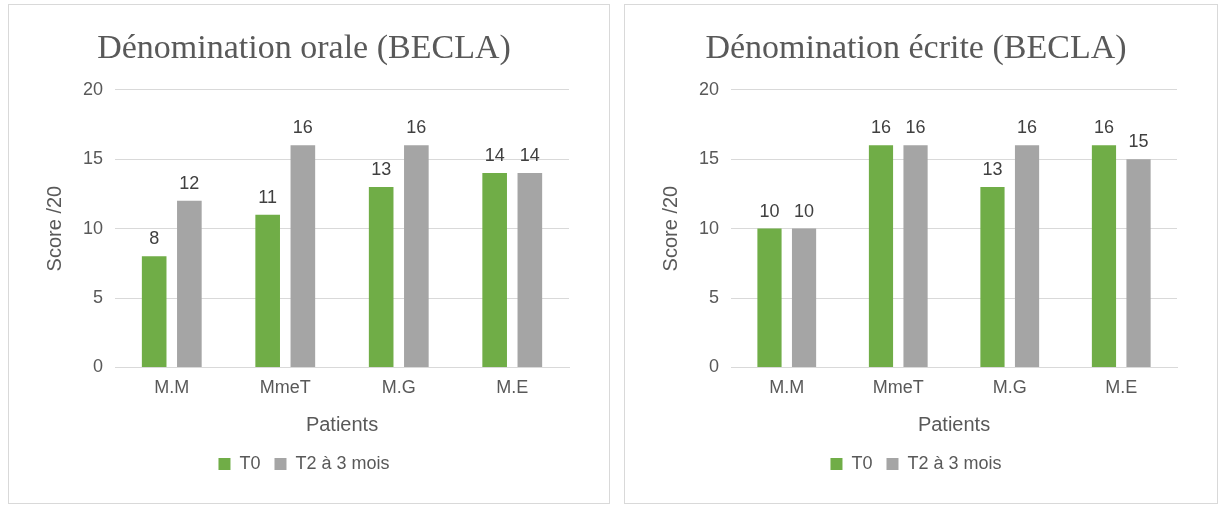 This screenshot has width=1223, height=508. What do you see at coordinates (268, 196) in the screenshot?
I see `data-label: 11` at bounding box center [268, 196].